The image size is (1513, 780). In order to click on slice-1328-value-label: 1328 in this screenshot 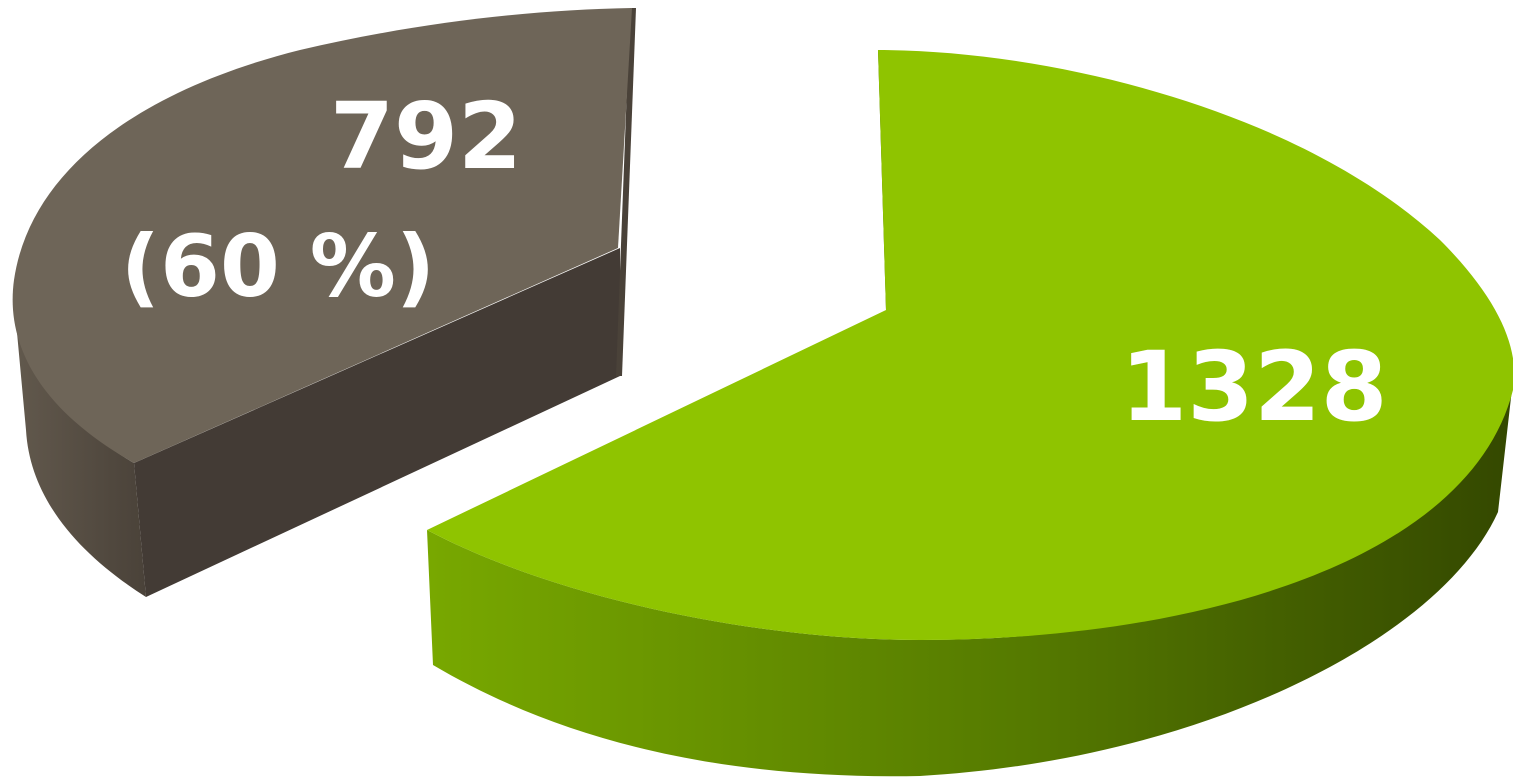, I will do `click(1253, 387)`.